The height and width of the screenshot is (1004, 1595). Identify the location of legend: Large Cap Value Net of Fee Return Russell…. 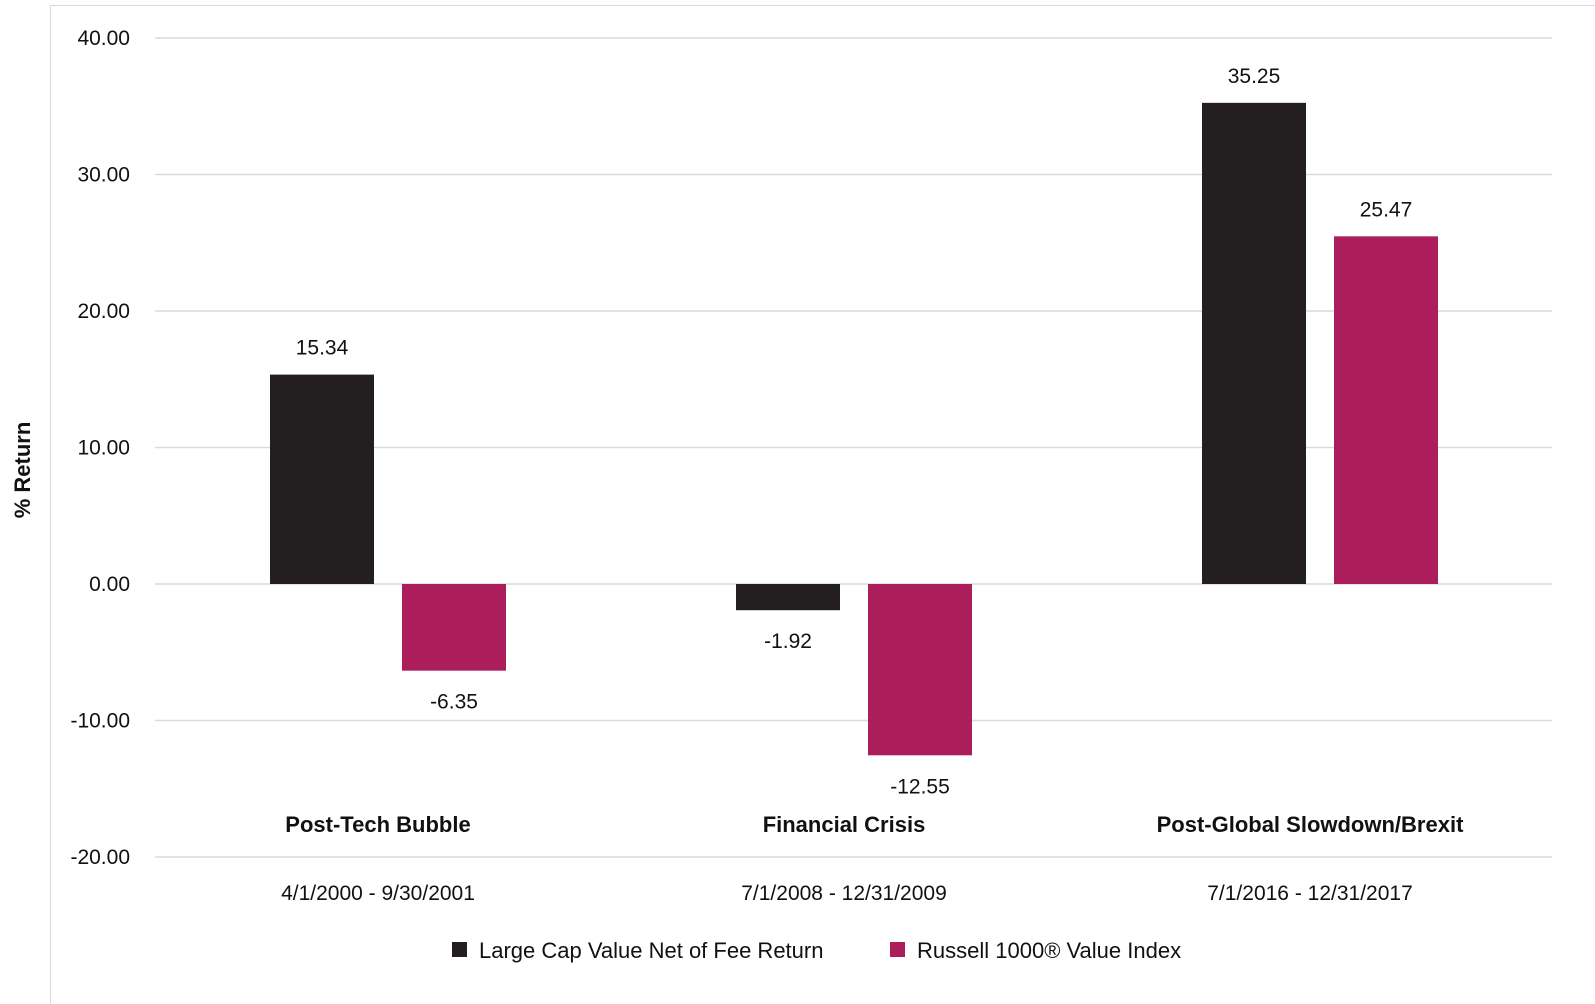
(816, 950).